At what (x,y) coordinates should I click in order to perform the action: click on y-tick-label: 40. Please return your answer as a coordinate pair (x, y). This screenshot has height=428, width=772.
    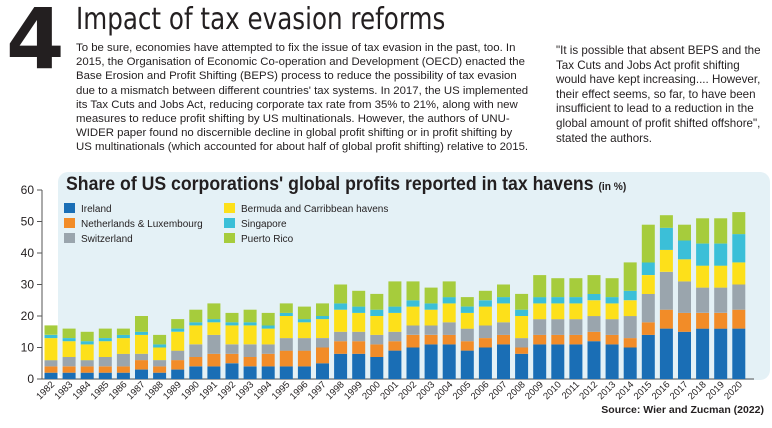
    Looking at the image, I should click on (28, 253).